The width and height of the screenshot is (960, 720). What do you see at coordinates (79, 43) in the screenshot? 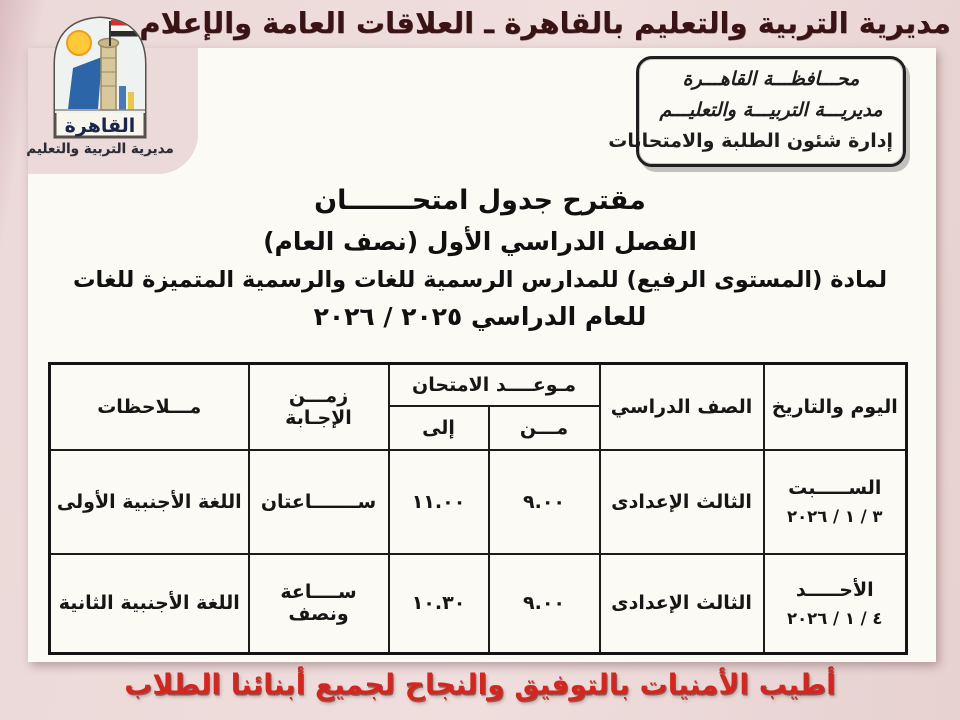
I see `sun-icon` at bounding box center [79, 43].